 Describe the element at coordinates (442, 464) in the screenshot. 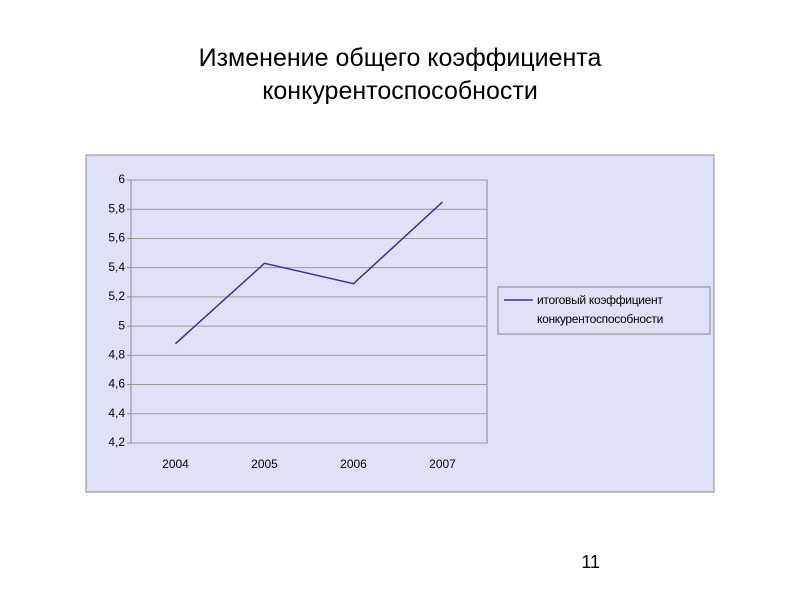

I see `x-tick-label: 2007` at that location.